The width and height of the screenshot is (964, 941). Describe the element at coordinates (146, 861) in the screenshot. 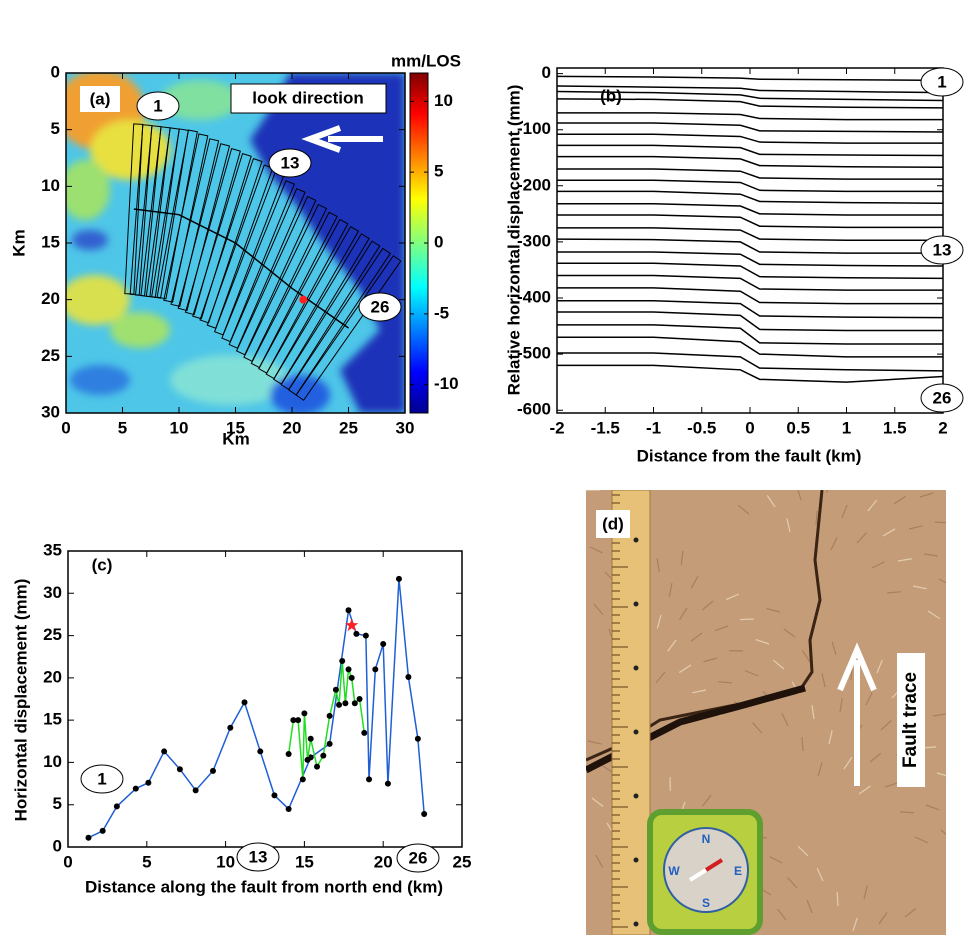

I see `x-tick-label: 5` at that location.